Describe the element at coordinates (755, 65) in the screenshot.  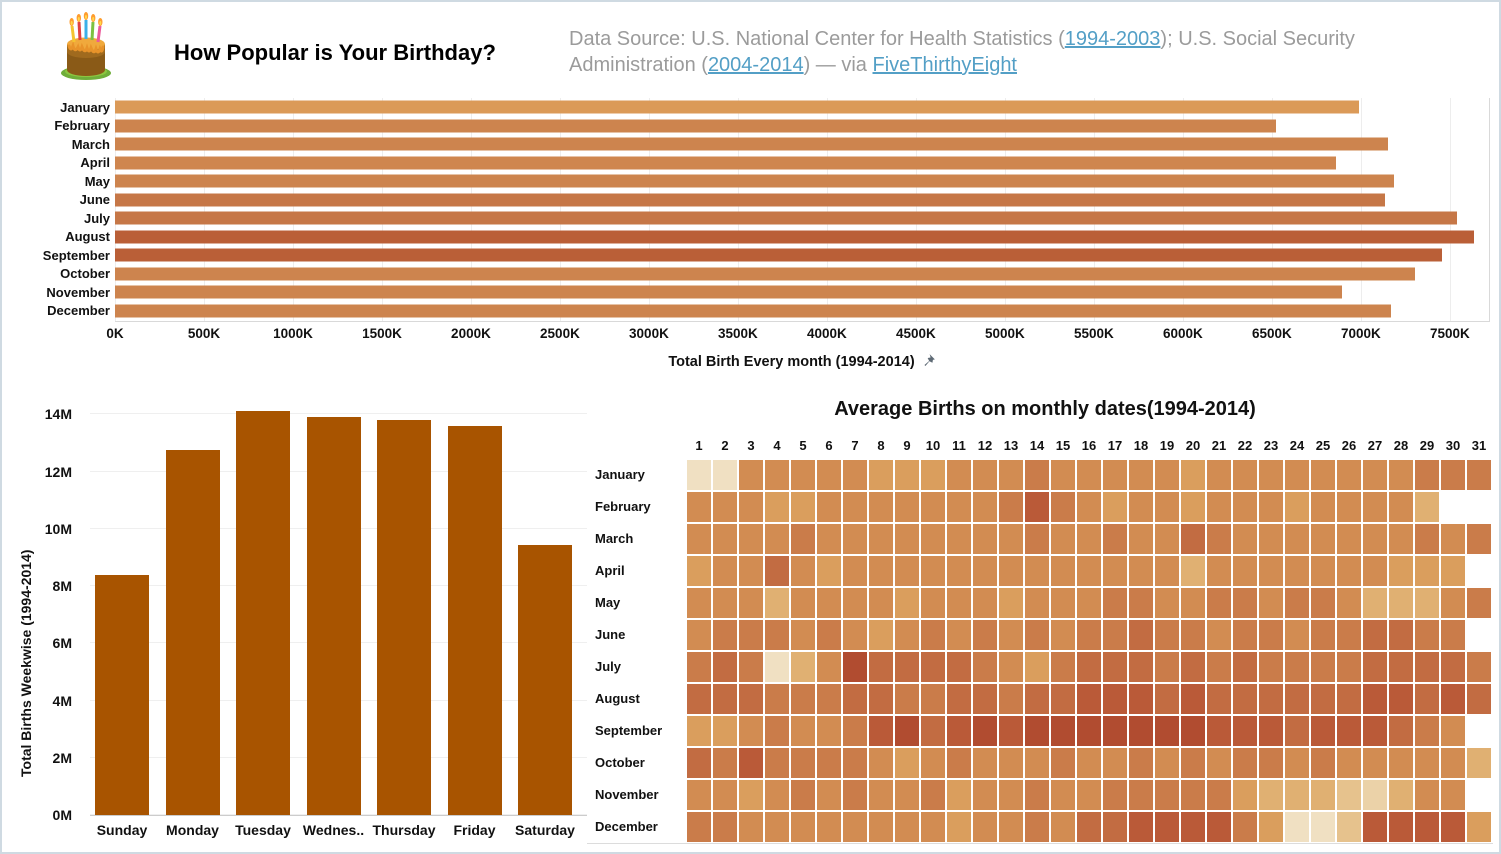
I see `link-2004-2014: 2004-2014` at that location.